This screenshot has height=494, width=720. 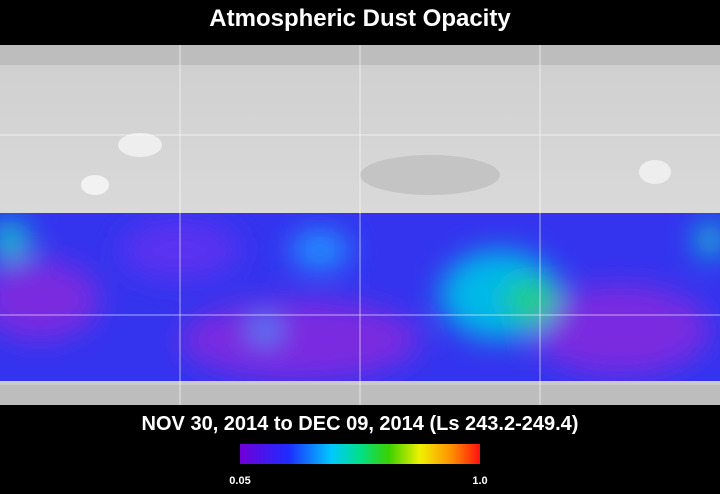 I want to click on title: Atmospheric Dust Opacity, so click(x=360, y=18).